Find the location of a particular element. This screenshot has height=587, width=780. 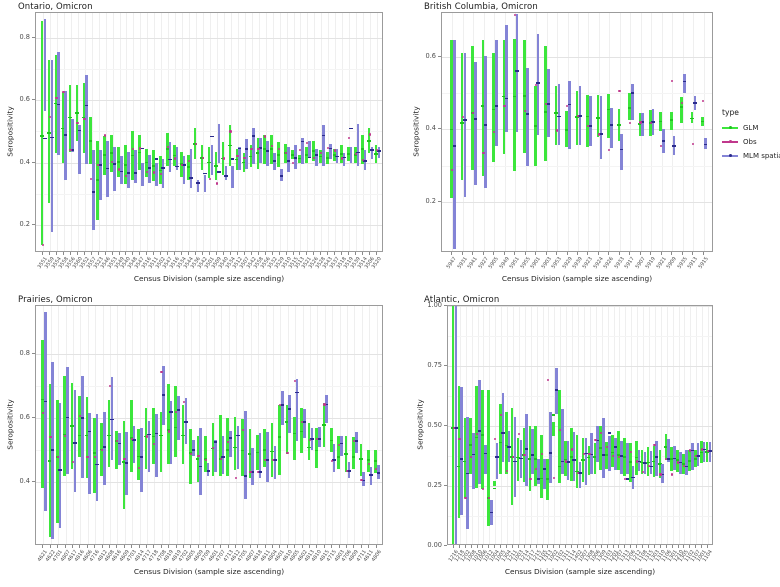

gridline-h-minor is located at coordinates (577, 166).